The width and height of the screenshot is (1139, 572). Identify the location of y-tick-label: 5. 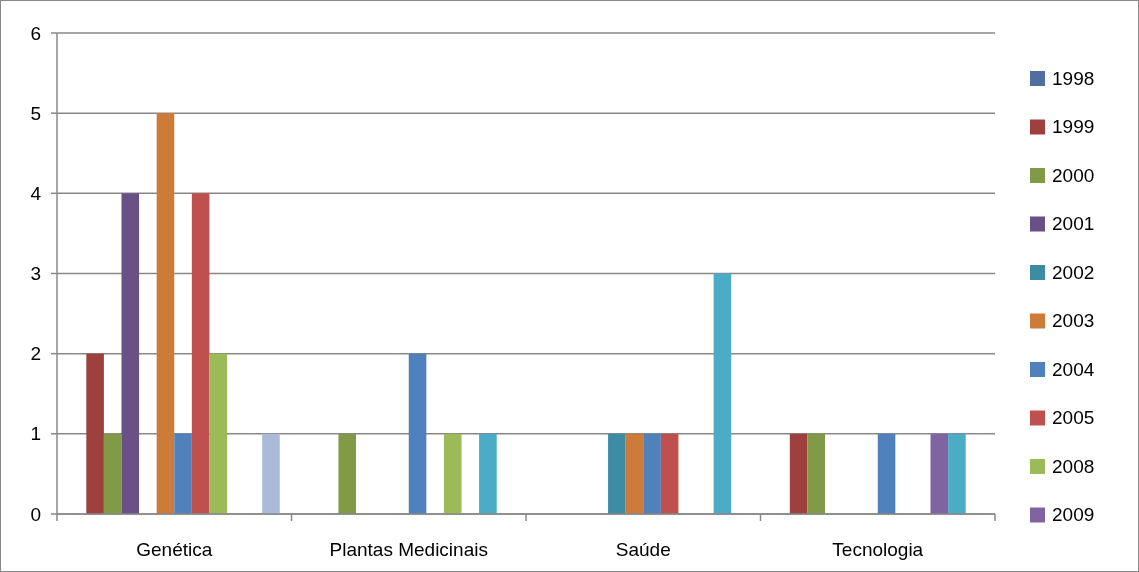
(35, 113).